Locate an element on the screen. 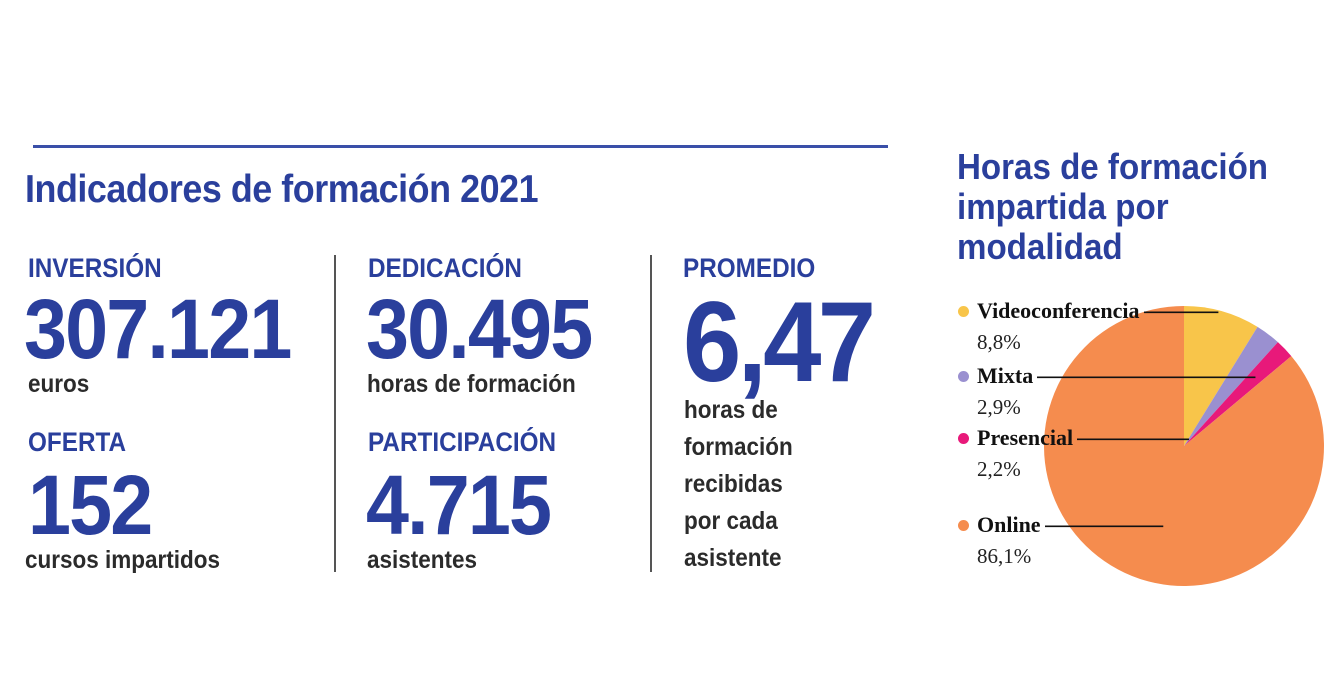 This screenshot has width=1336, height=678. dedicacion-value: 30.495 is located at coordinates (479, 329).